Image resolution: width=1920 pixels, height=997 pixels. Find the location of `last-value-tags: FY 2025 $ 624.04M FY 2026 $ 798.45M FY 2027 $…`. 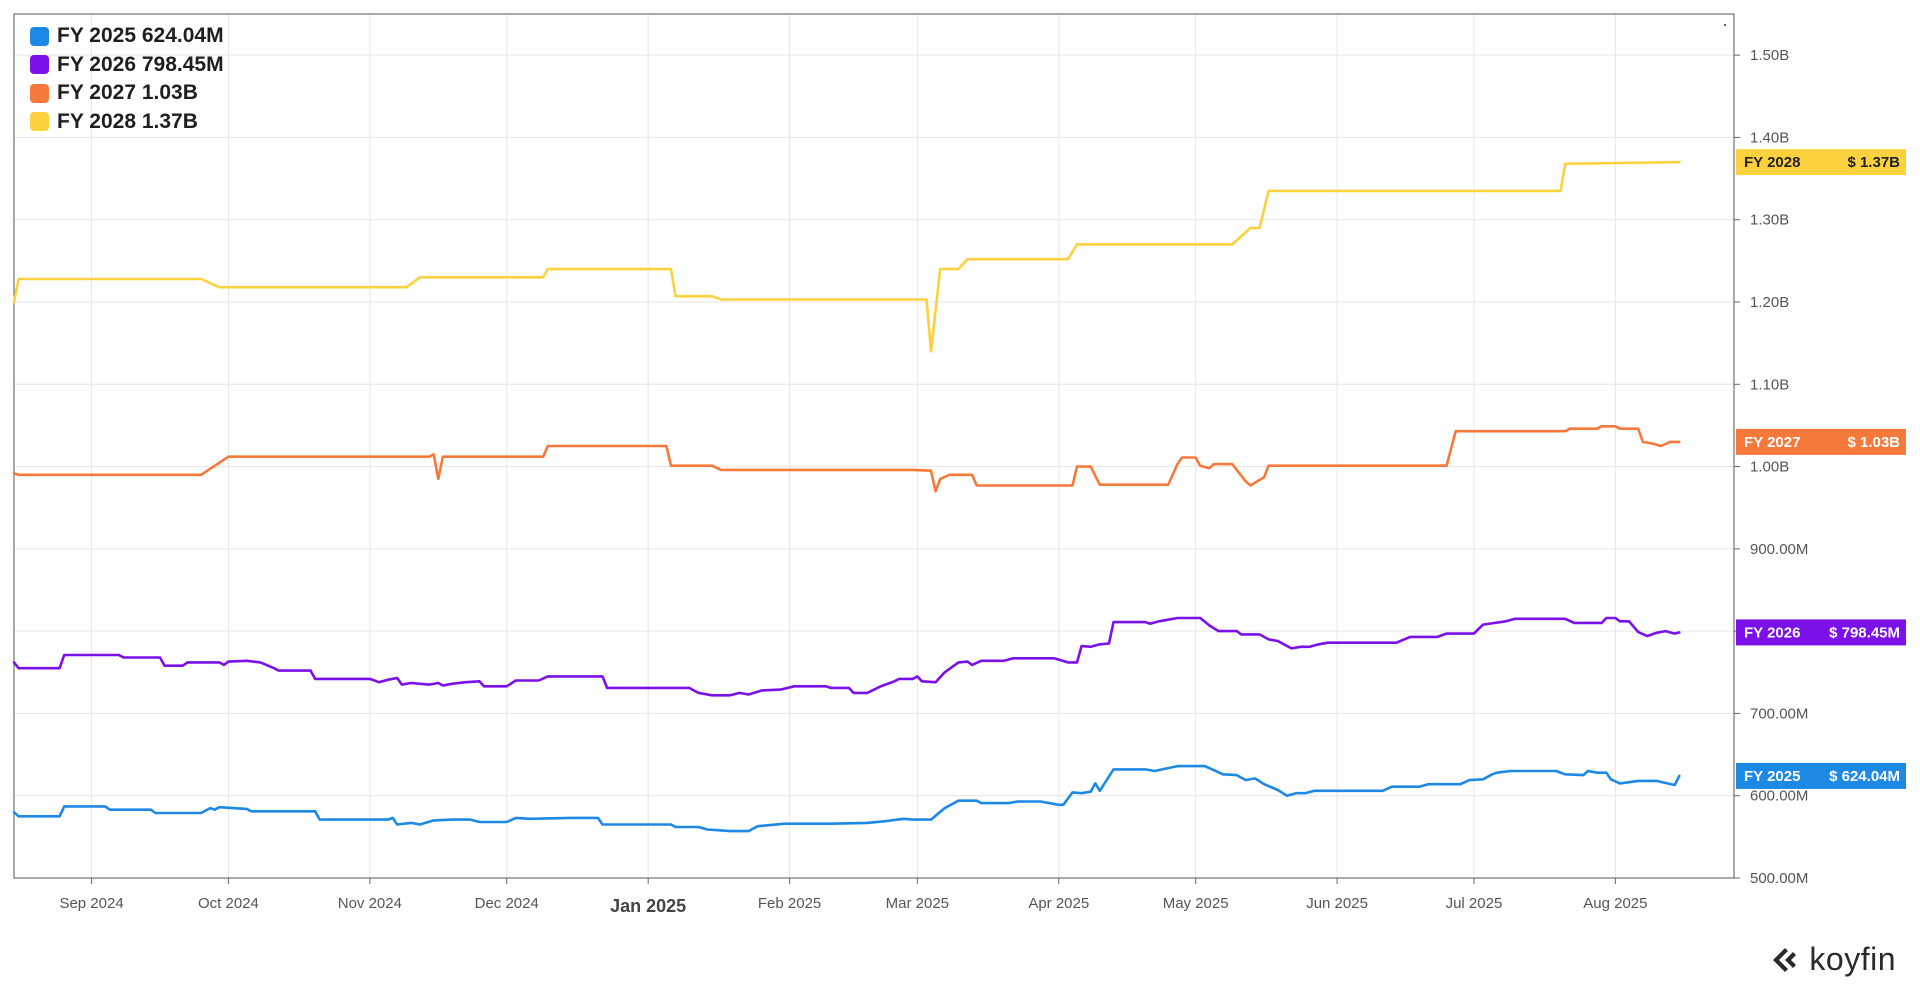

last-value-tags: FY 2025 $ 624.04M FY 2026 $ 798.45M FY 2027 $… is located at coordinates (1821, 469).